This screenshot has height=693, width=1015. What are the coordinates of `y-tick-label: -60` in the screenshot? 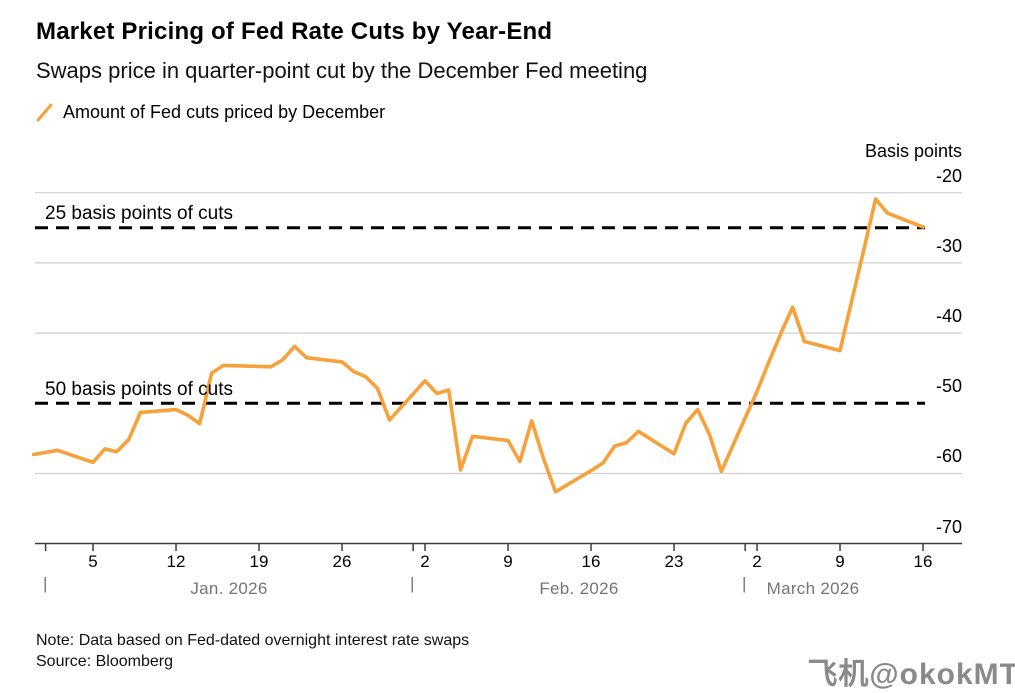 It's located at (948, 456).